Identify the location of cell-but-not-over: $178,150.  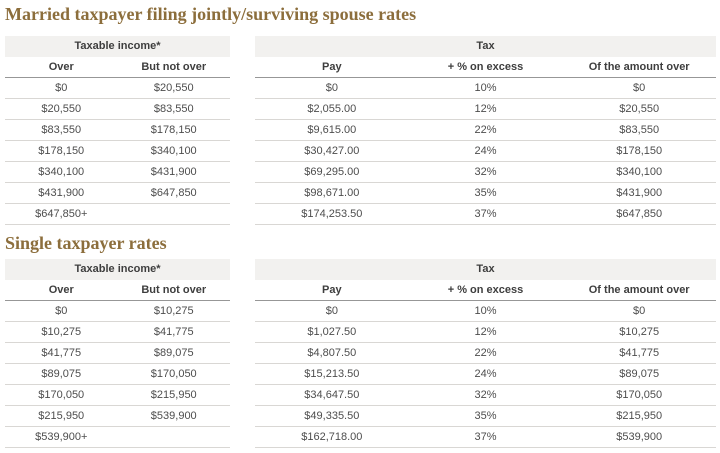
(173, 130).